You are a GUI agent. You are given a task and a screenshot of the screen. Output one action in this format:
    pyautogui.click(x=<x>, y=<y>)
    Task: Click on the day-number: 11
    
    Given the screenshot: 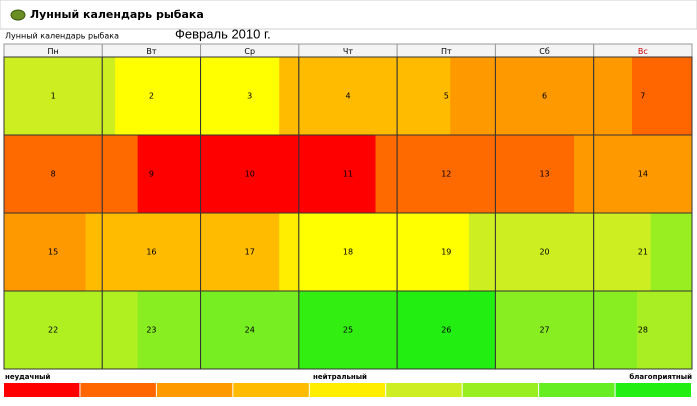 What is the action you would take?
    pyautogui.click(x=348, y=174)
    